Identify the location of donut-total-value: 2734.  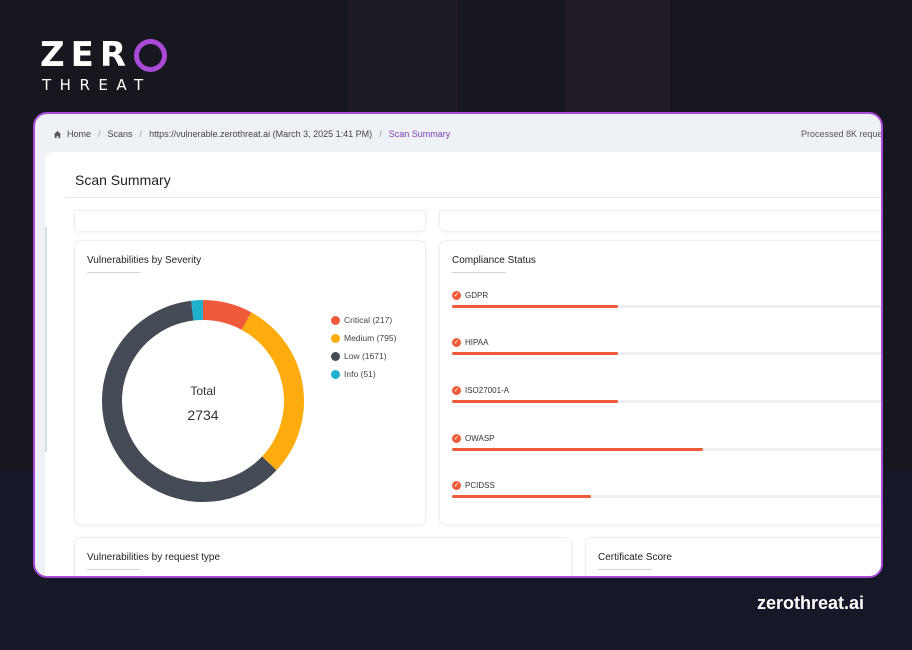
(202, 415).